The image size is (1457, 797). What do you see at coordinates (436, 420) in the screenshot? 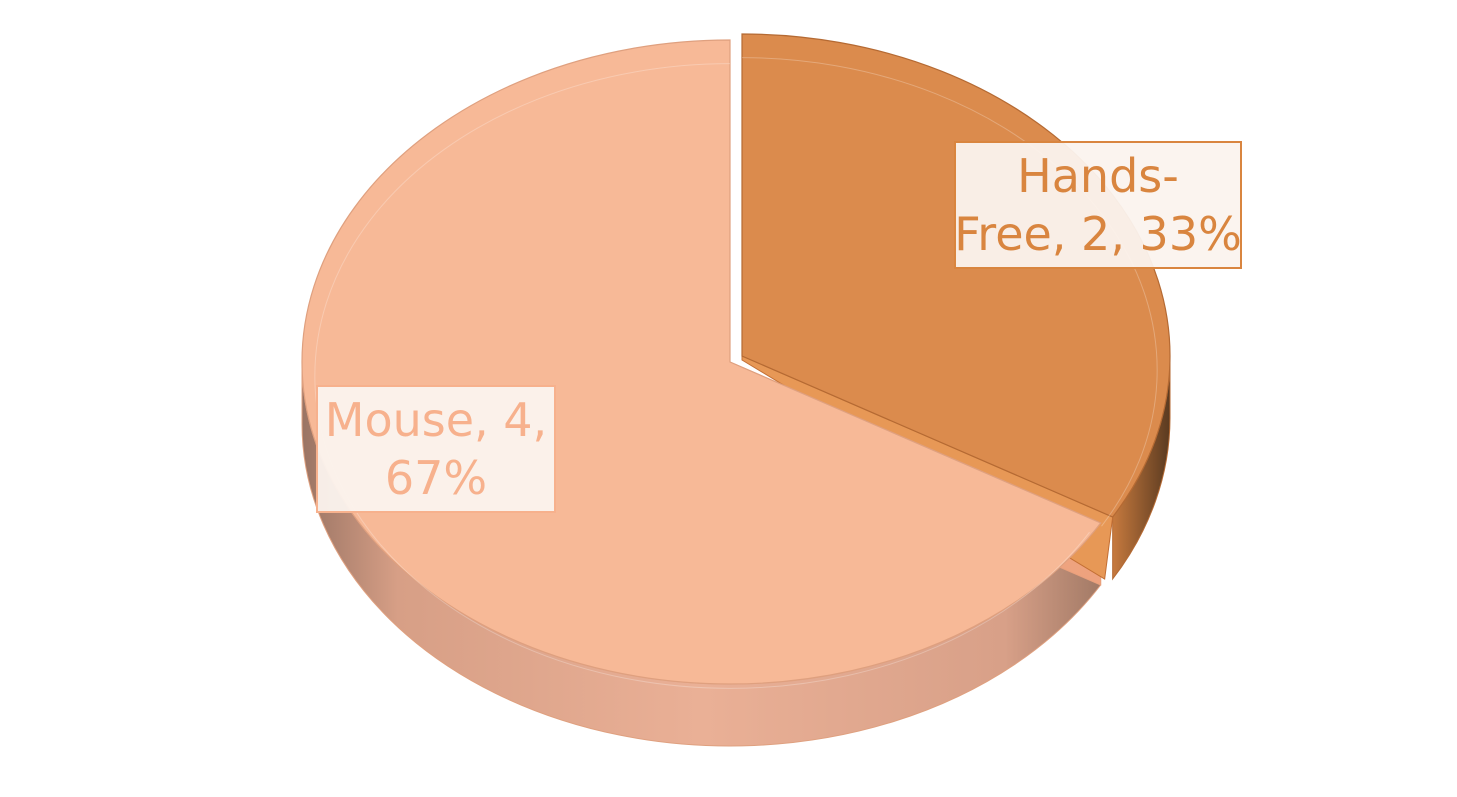
I see `data-label-text: Mouse, 4,` at bounding box center [436, 420].